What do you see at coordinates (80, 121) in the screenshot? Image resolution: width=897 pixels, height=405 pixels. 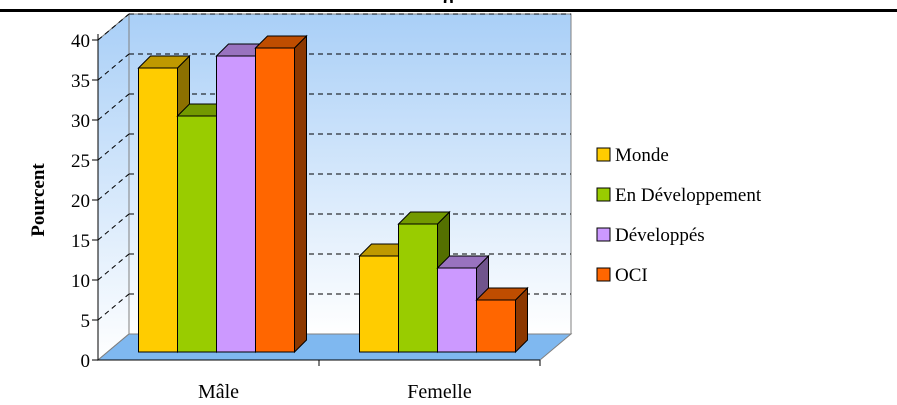 I see `y-tick-label: 30` at bounding box center [80, 121].